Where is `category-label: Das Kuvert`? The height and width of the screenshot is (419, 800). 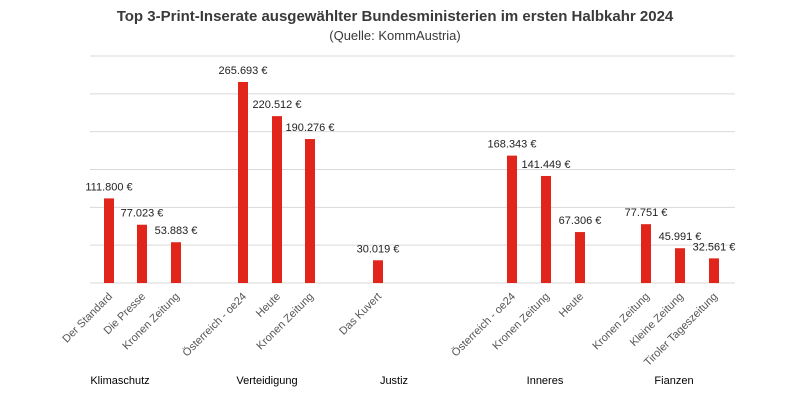
category-label: Das Kuvert is located at coordinates (360, 314).